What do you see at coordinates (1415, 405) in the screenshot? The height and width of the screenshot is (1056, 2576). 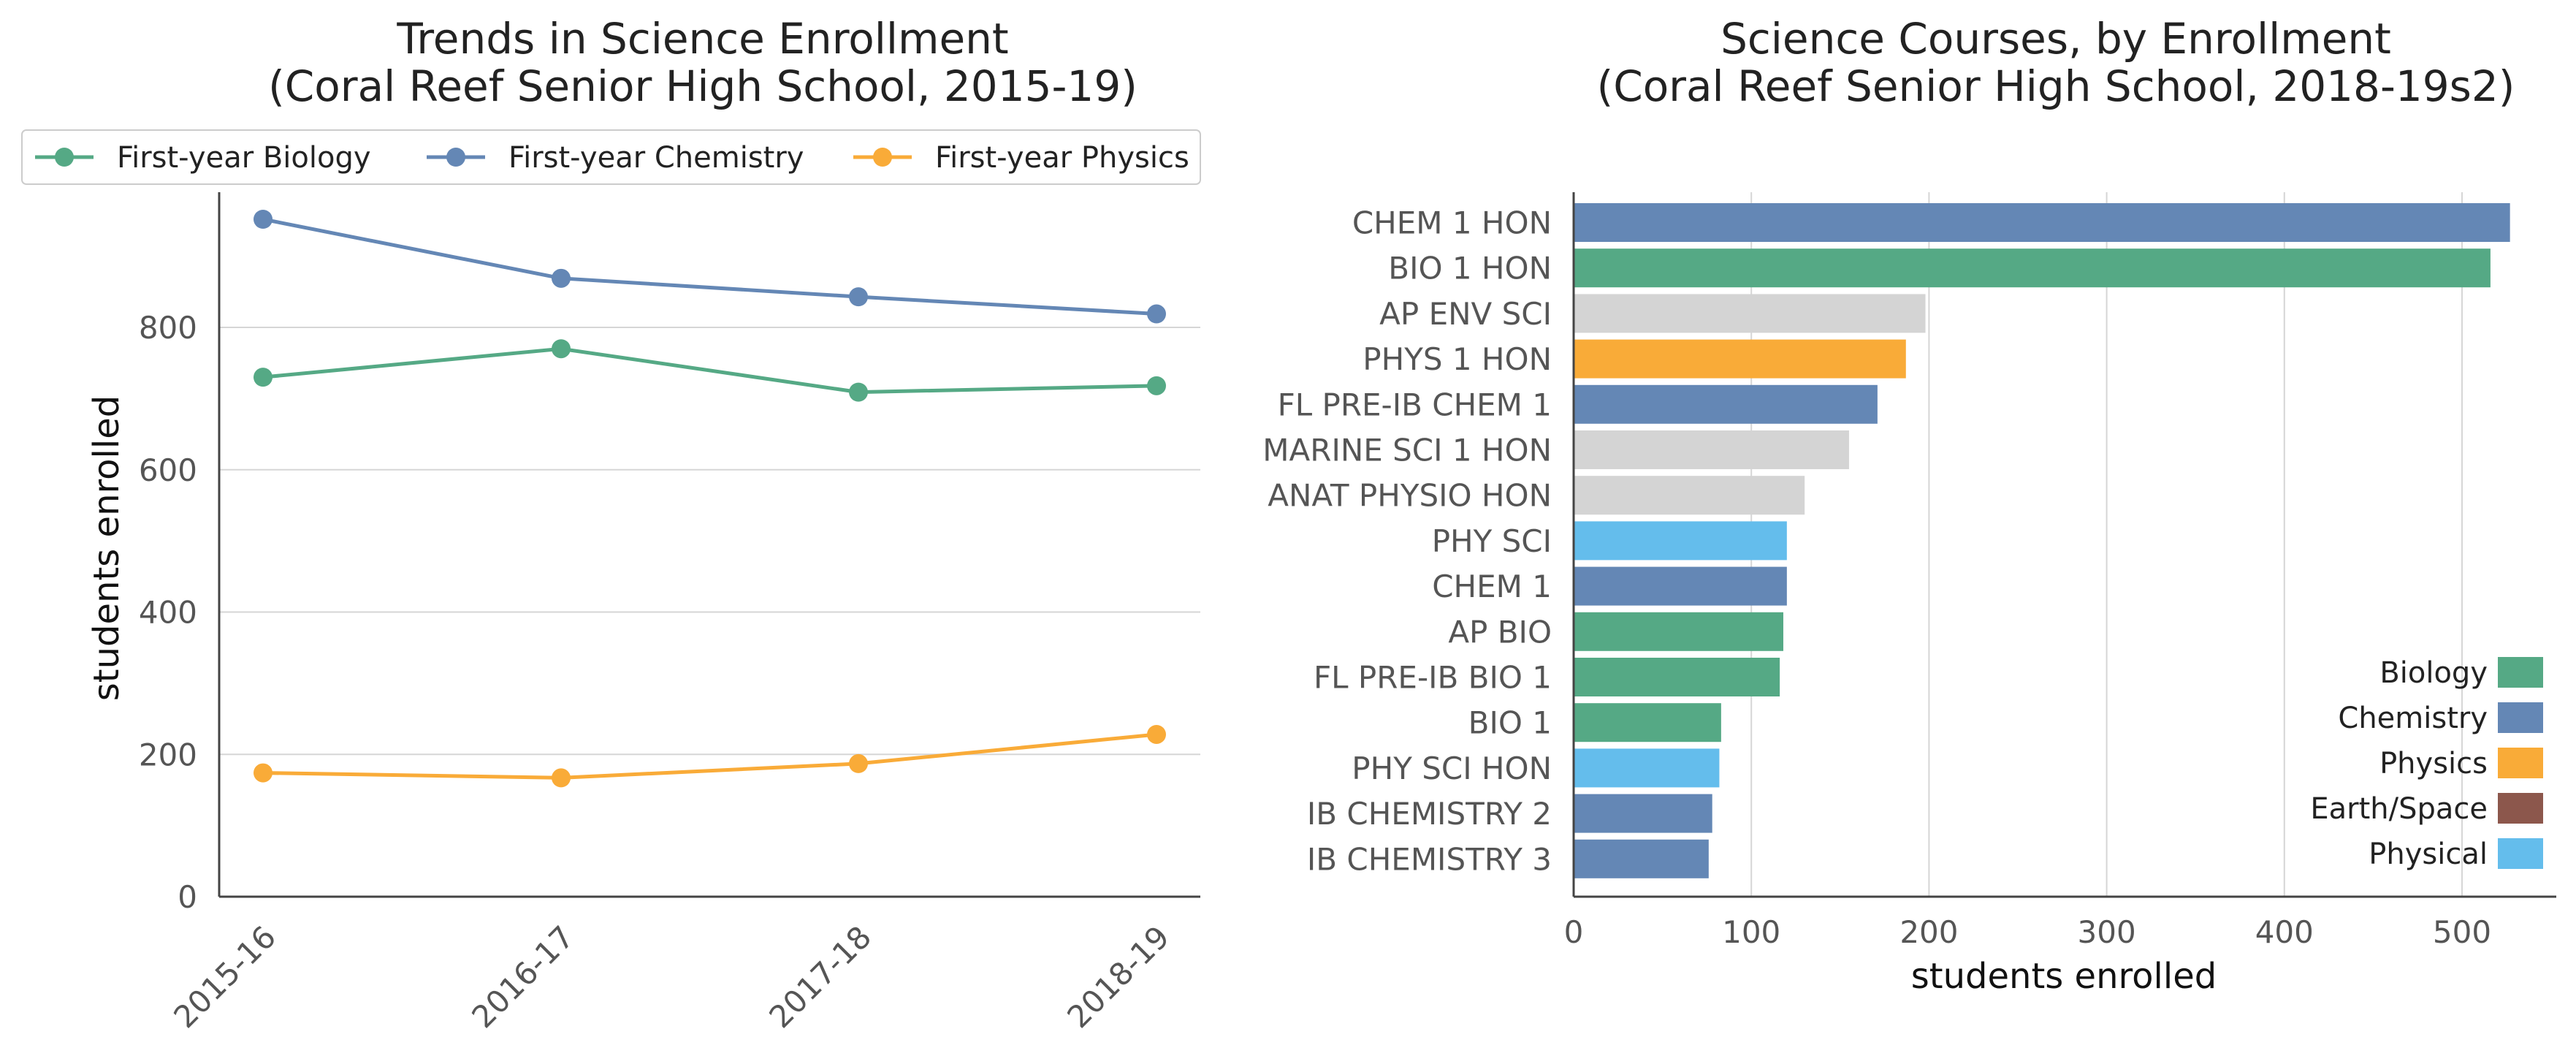 I see `y-tick-label: FL PRE-IB CHEM 1` at bounding box center [1415, 405].